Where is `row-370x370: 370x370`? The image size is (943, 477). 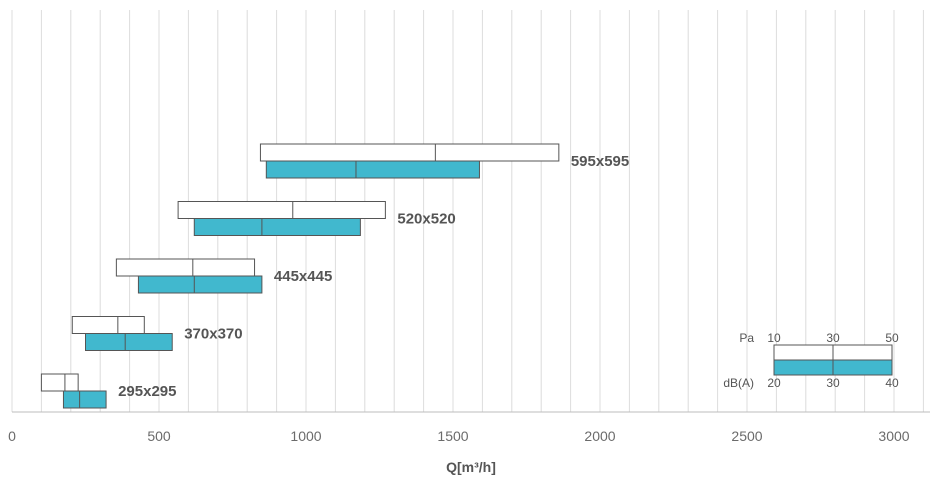
row-370x370: 370x370 is located at coordinates (157, 333).